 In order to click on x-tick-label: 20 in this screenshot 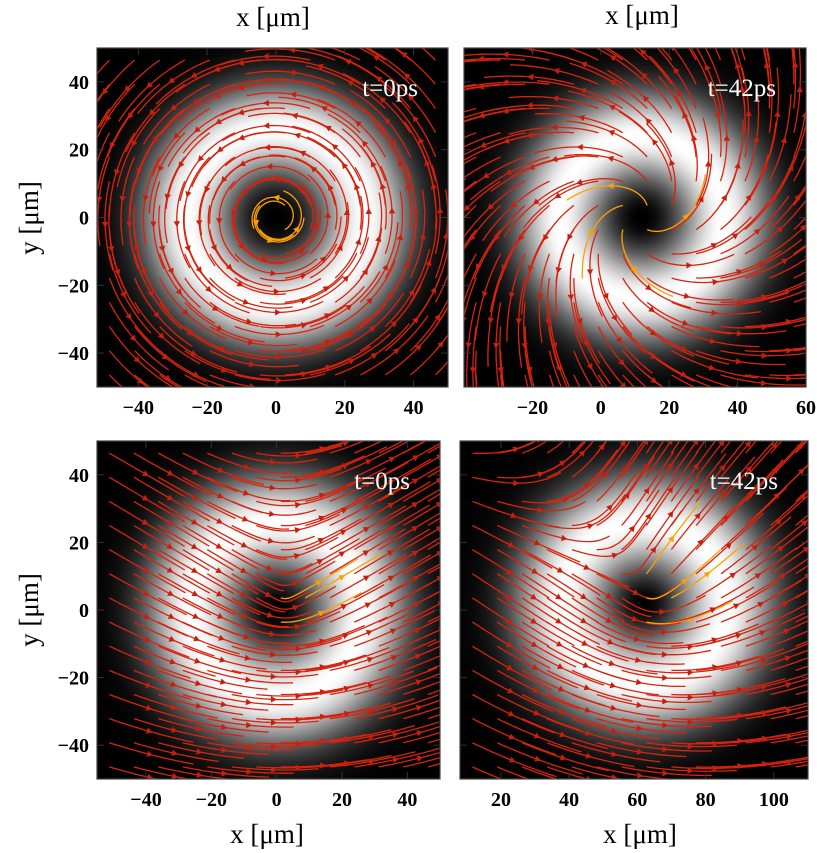, I will do `click(342, 800)`.